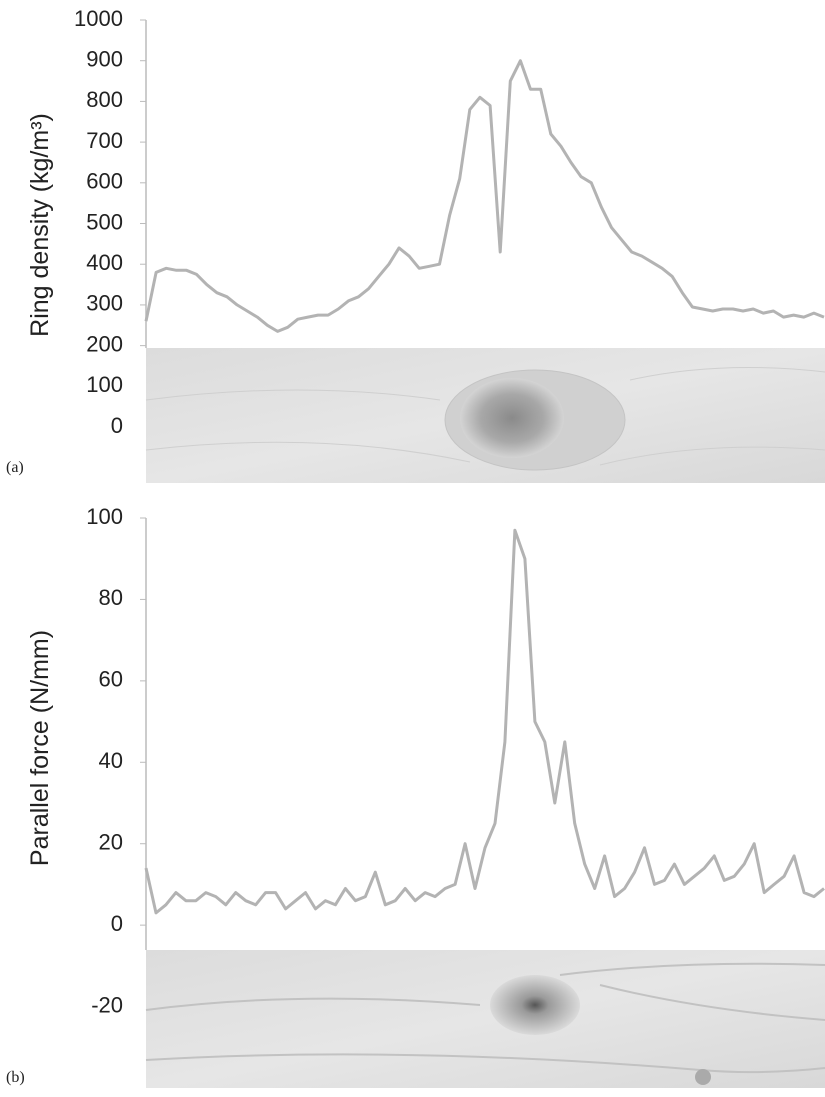 Image resolution: width=825 pixels, height=1097 pixels. What do you see at coordinates (40, 225) in the screenshot?
I see `y-axis-label: Ring density (kg/m³)` at bounding box center [40, 225].